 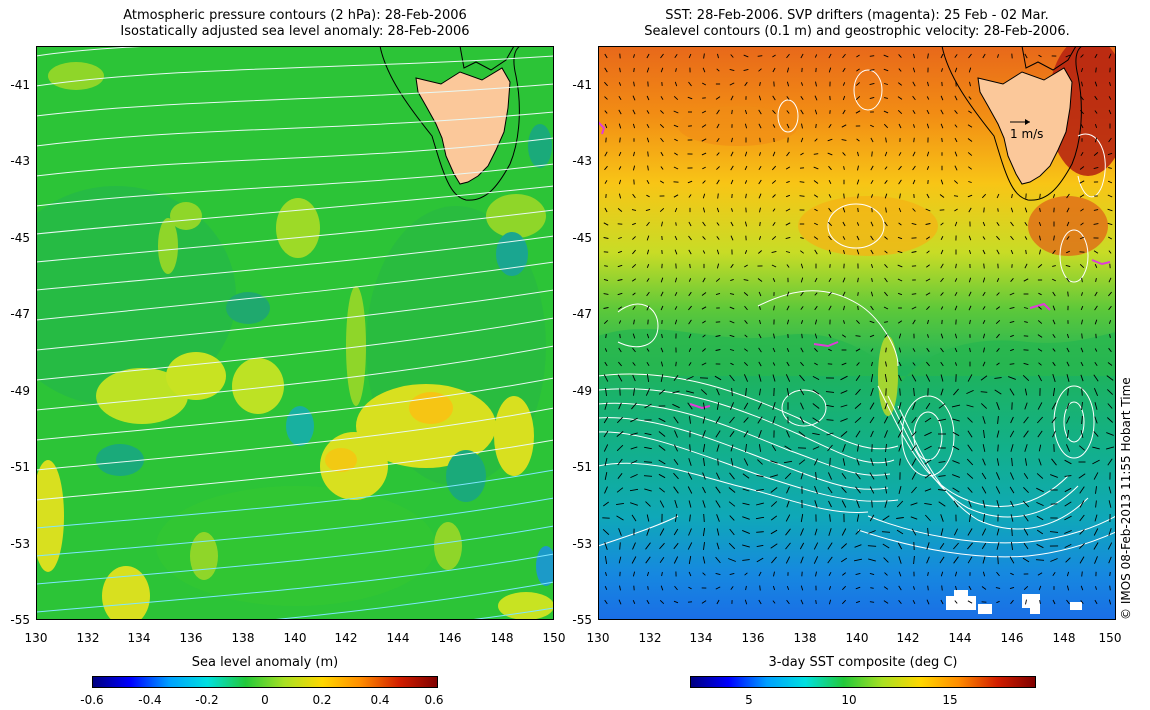 I want to click on colorbar-tick-label: 5, so click(x=749, y=700).